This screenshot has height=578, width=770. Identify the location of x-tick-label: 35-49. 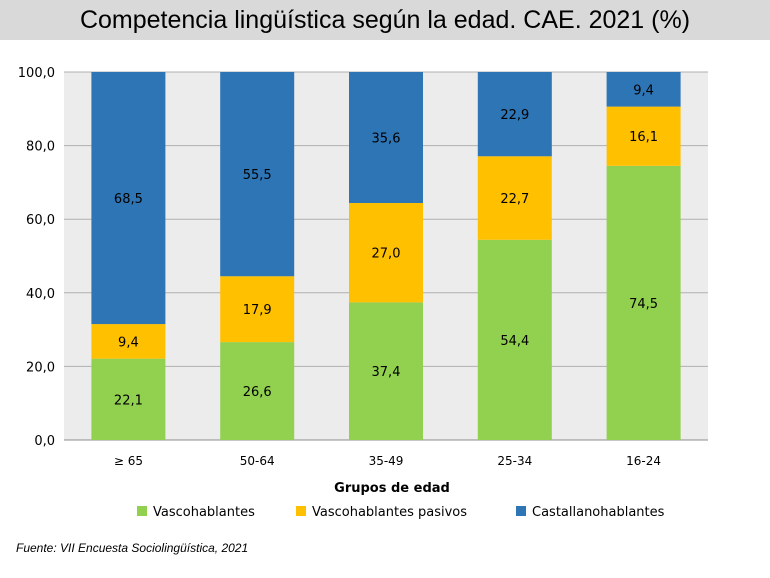
(386, 461).